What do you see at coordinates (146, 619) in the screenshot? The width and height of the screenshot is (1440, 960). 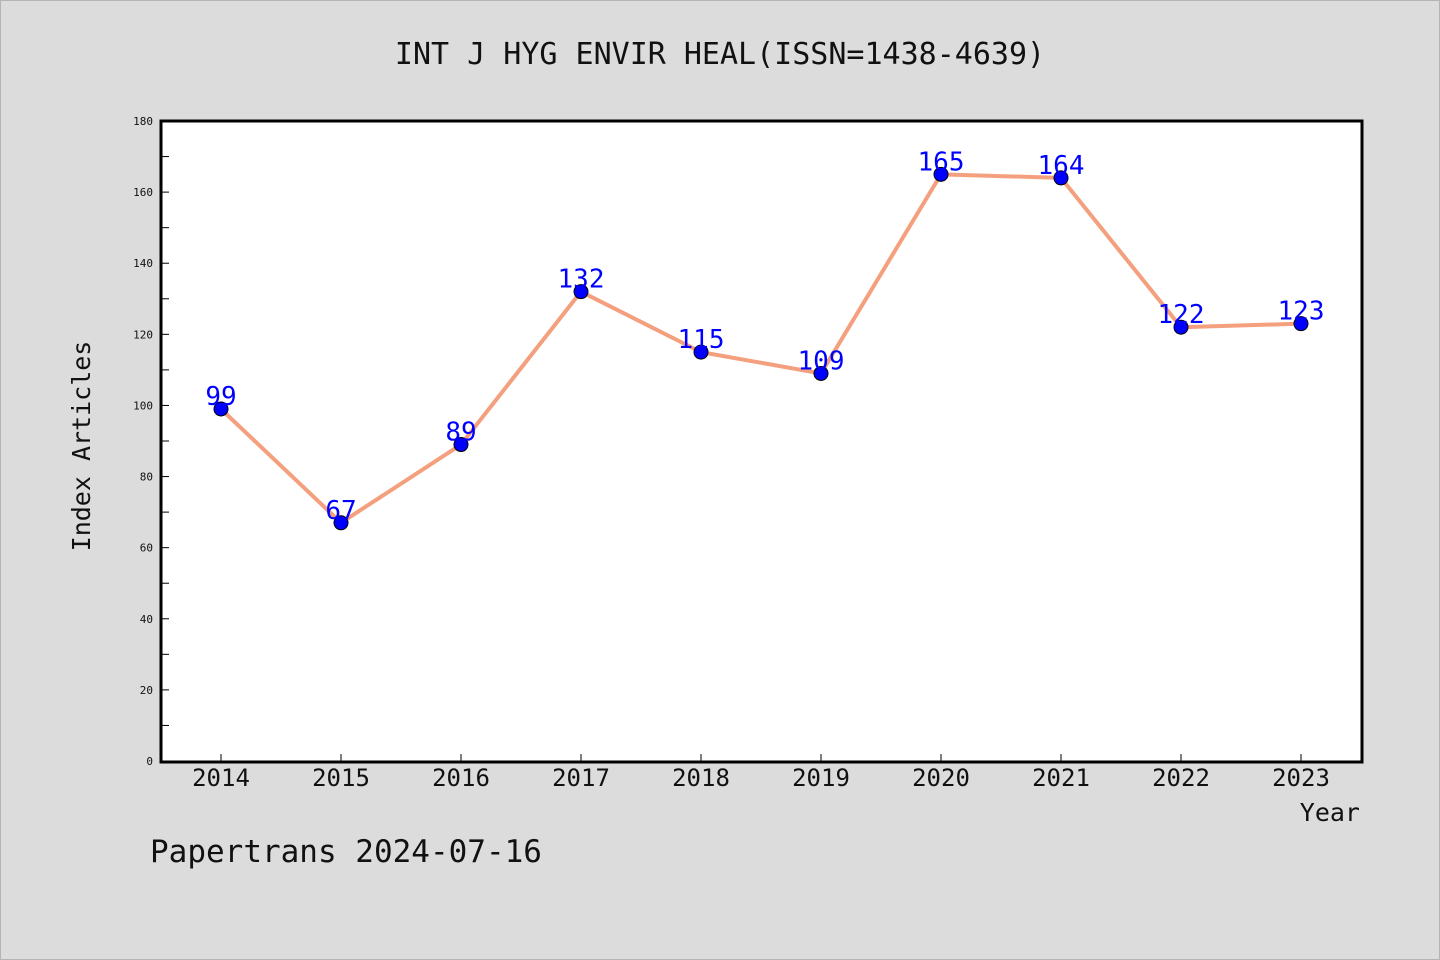 I see `y-tick-label: 40` at bounding box center [146, 619].